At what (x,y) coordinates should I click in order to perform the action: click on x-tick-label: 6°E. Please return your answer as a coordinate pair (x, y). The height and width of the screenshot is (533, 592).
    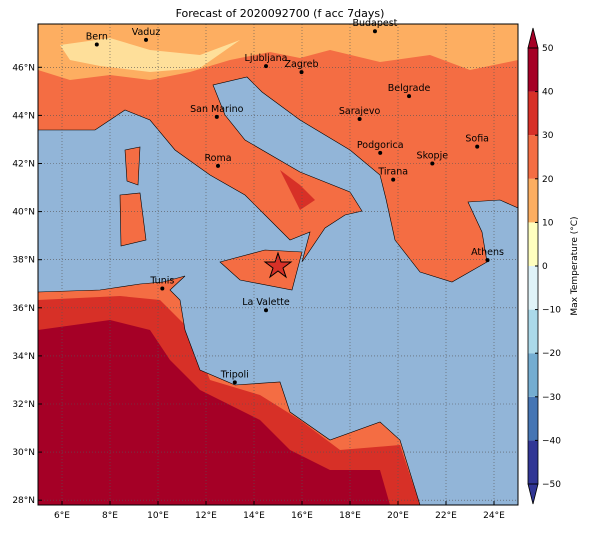
    Looking at the image, I should click on (62, 516).